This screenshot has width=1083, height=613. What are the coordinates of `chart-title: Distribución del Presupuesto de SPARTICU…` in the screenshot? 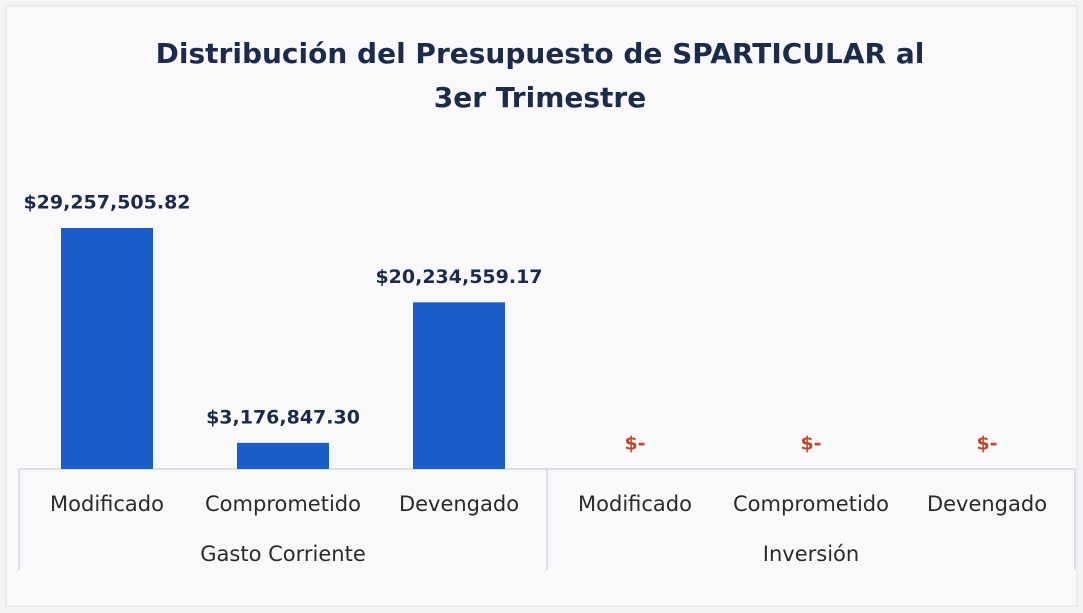 It's located at (540, 75).